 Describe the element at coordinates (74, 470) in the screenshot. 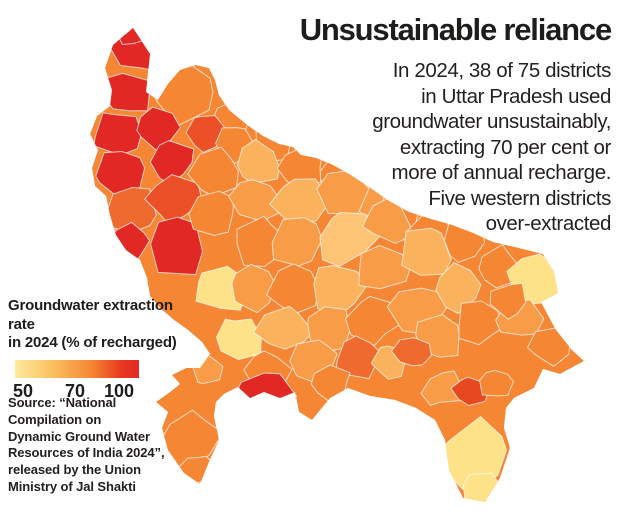

I see `text-line: released by the Union` at that location.